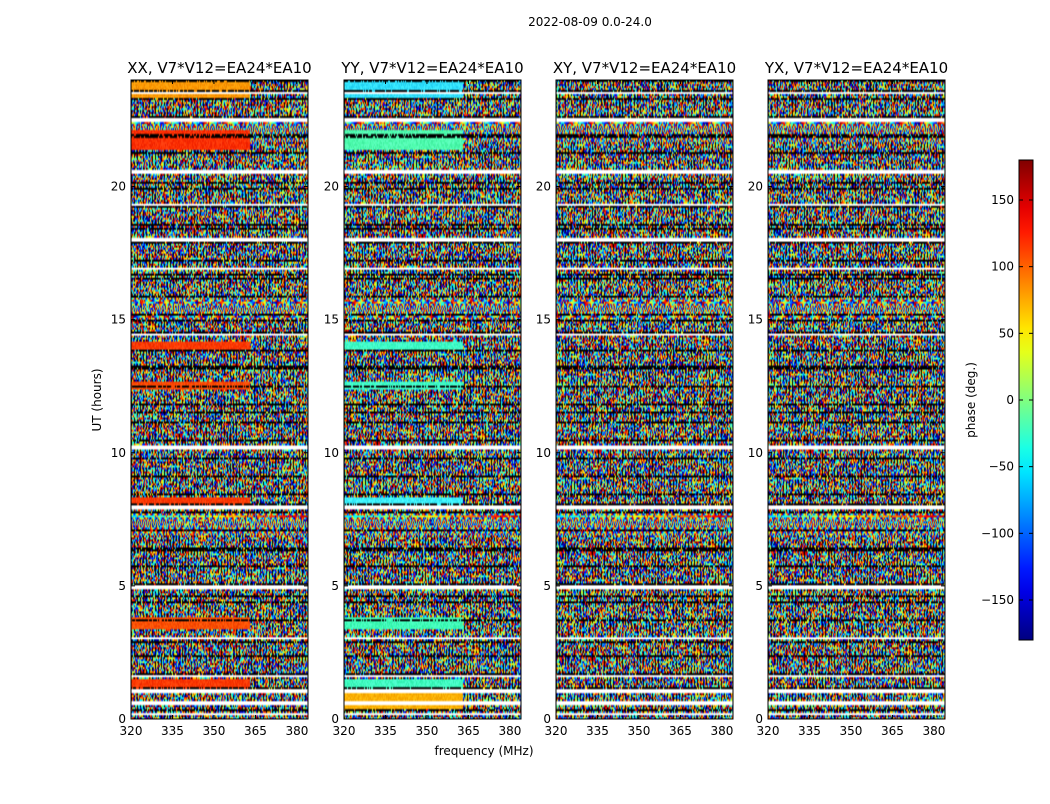  I want to click on panel-title: YX, V7*V12=EA24*EA10, so click(856, 68).